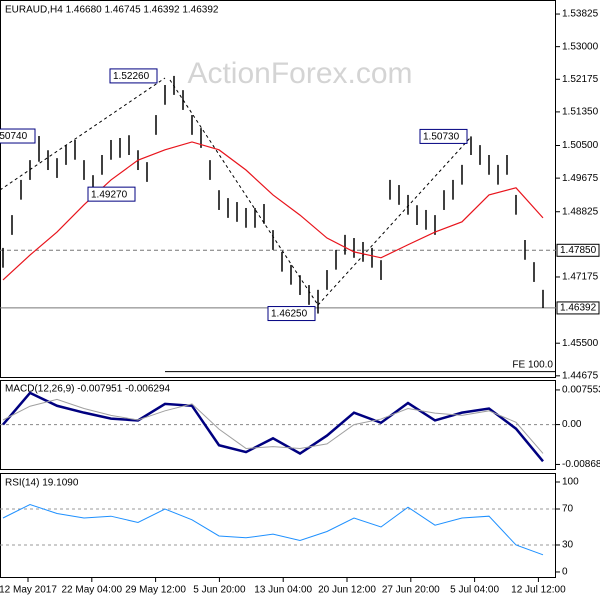 This screenshot has width=600, height=600. I want to click on x-tick-label: 29 May 12:00, so click(155, 590).